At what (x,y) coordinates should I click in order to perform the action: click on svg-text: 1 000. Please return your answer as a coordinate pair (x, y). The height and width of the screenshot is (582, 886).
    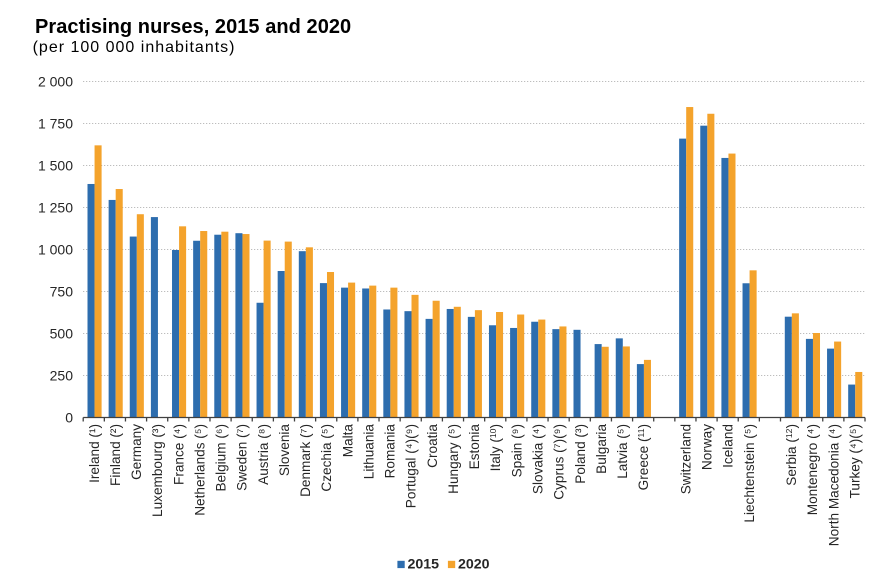
    Looking at the image, I should click on (55, 249).